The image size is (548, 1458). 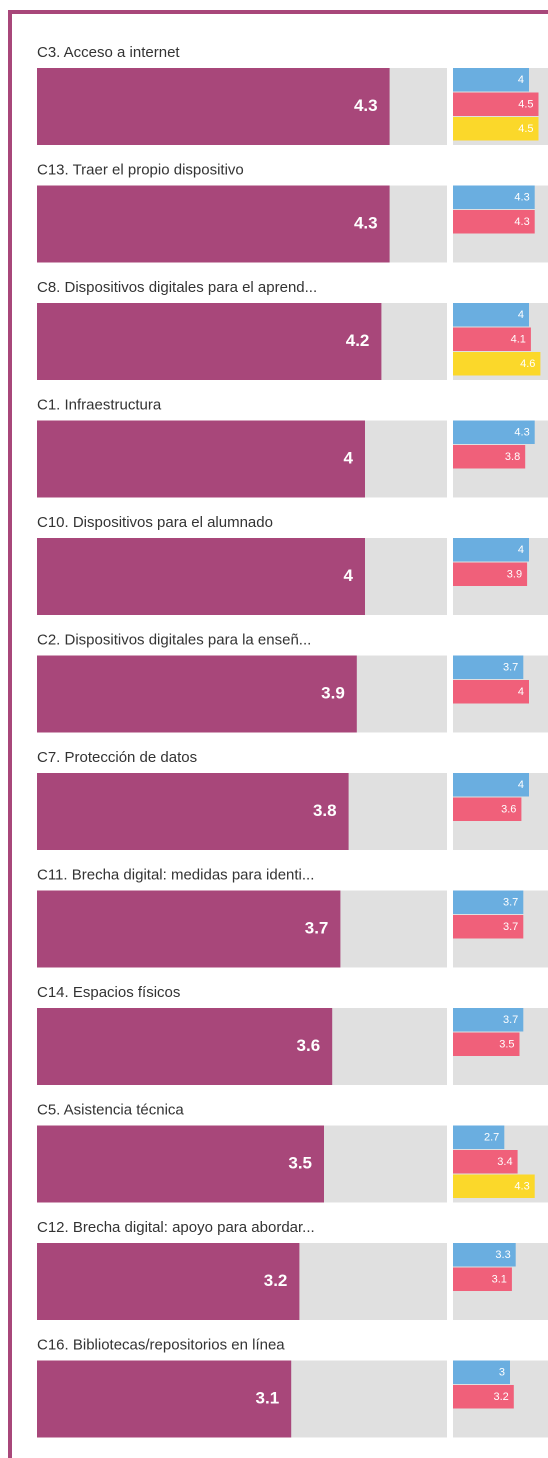 What do you see at coordinates (508, 810) in the screenshot?
I see `mini-value-label: 3.6` at bounding box center [508, 810].